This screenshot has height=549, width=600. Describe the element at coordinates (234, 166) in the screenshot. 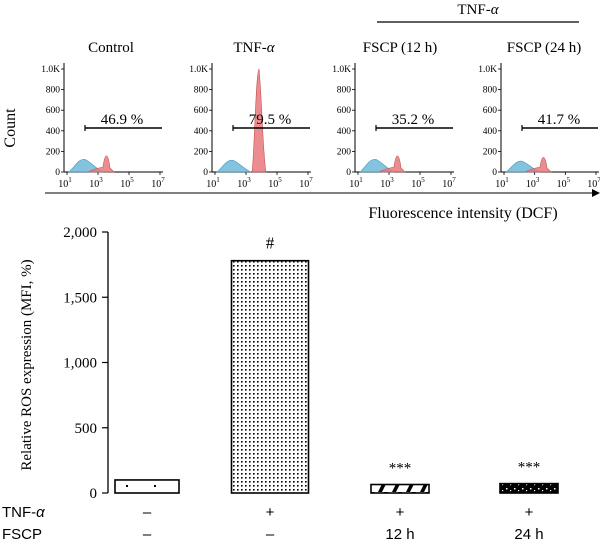

I see `control-histogram` at that location.